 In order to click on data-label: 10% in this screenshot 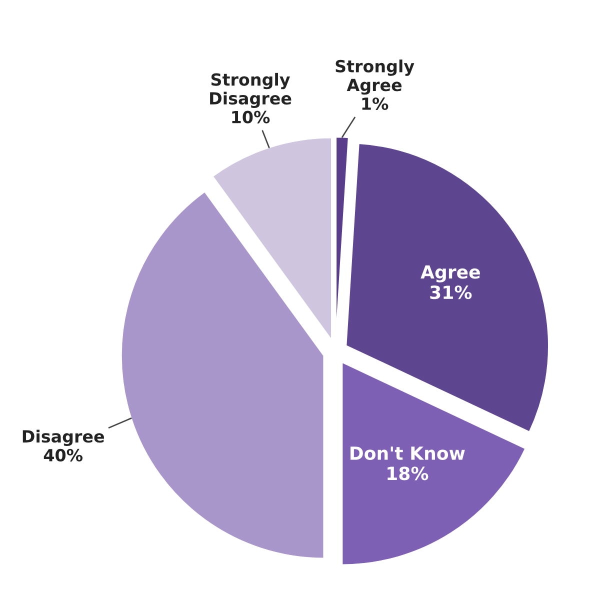, I will do `click(251, 117)`.